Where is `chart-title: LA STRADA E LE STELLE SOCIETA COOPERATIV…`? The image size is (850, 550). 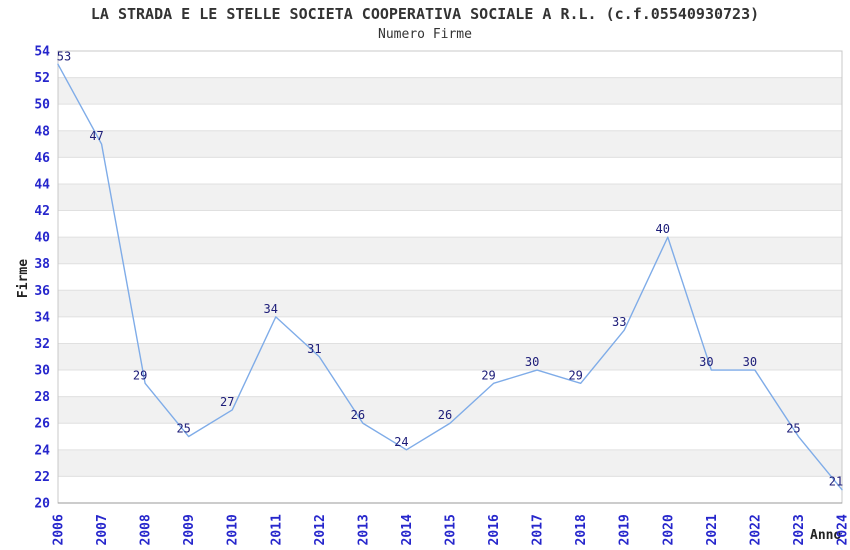 chart-title: LA STRADA E LE STELLE SOCIETA COOPERATIV… is located at coordinates (425, 14).